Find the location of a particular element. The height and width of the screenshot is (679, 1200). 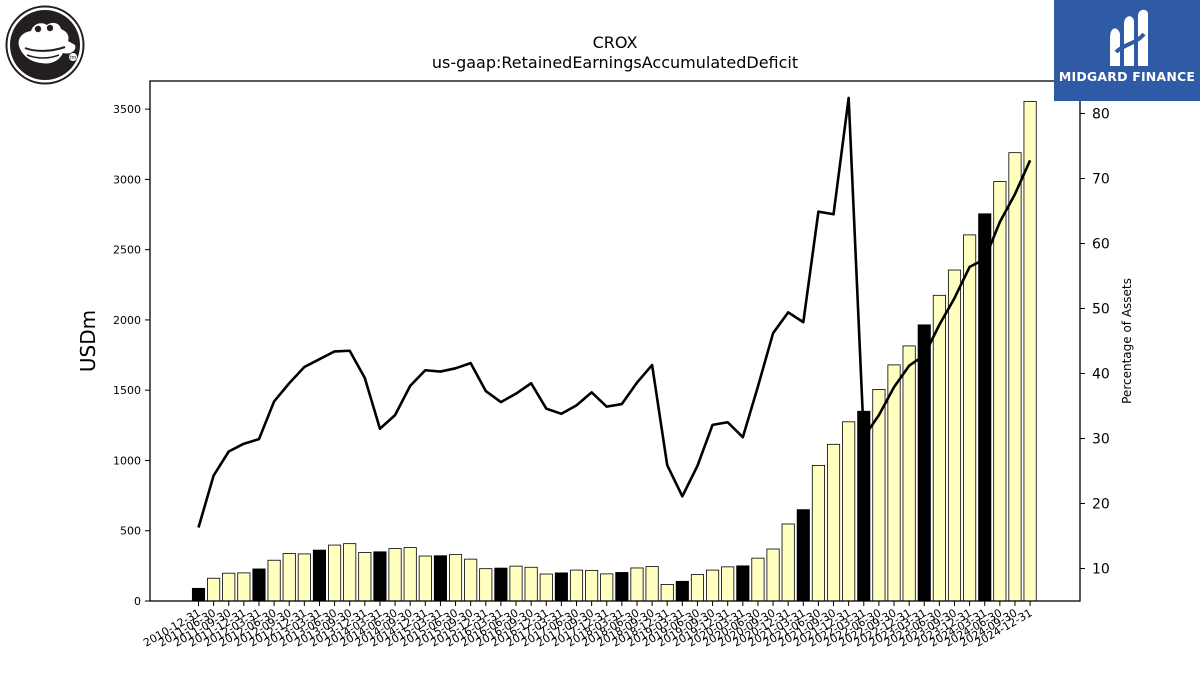

brand-badge: MIDGARD FINANCE is located at coordinates (1127, 50).